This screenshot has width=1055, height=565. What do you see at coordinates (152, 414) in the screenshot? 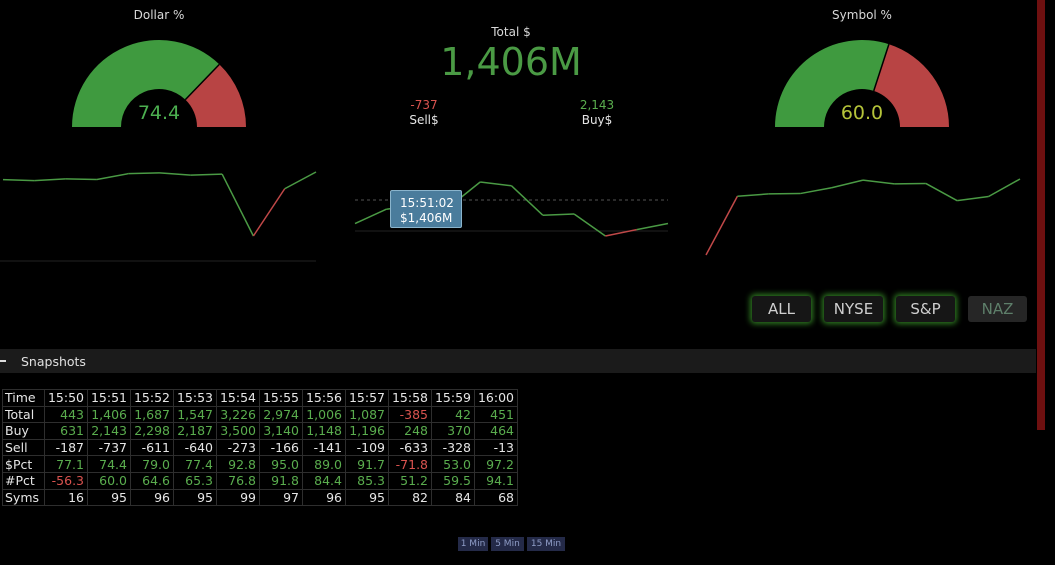
I see `table-cell: 1,687` at bounding box center [152, 414].